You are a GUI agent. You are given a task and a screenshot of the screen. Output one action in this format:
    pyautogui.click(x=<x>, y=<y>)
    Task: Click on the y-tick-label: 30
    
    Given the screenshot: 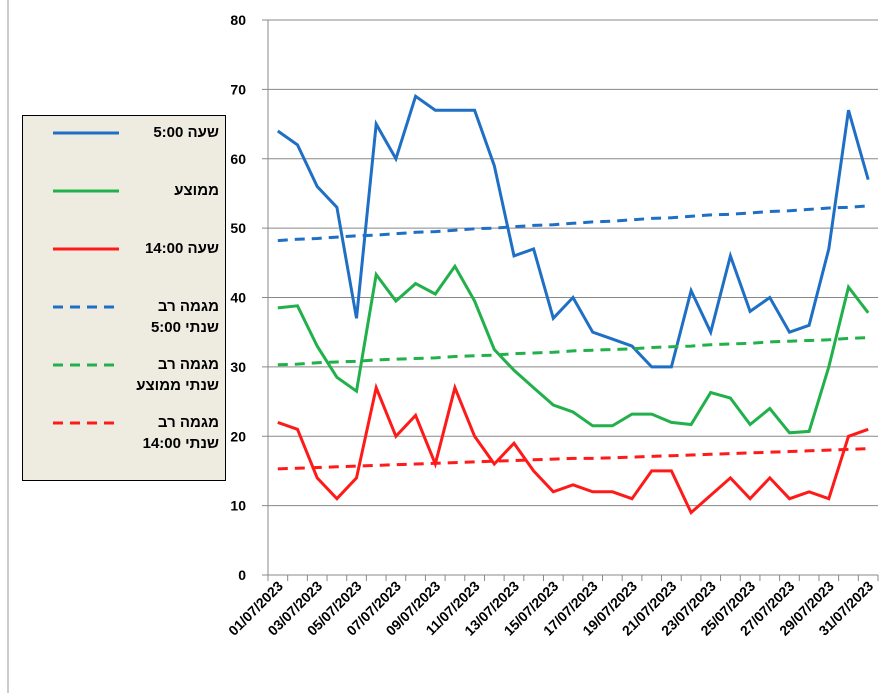 What is the action you would take?
    pyautogui.click(x=238, y=367)
    